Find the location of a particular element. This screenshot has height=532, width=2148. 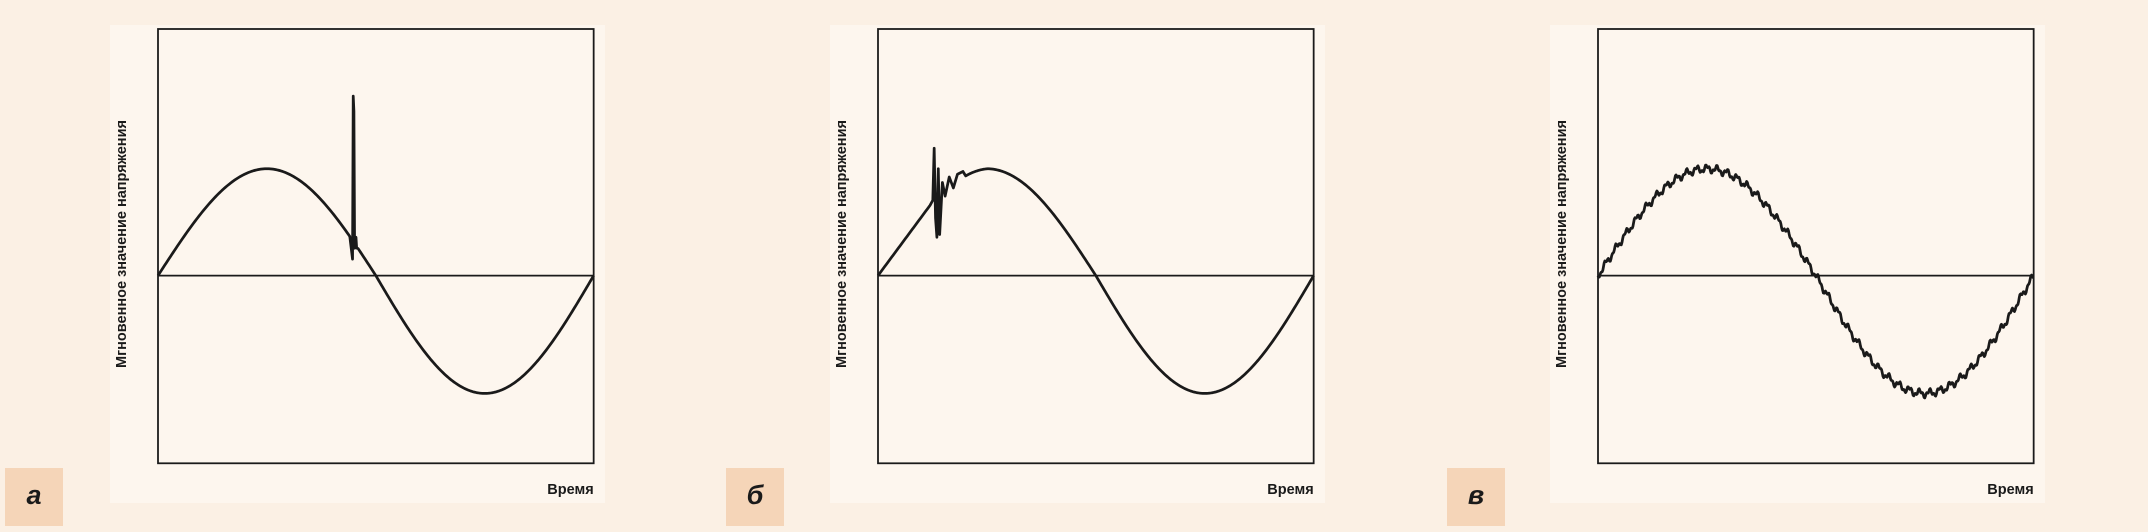

panel-tag: а is located at coordinates (33, 495).